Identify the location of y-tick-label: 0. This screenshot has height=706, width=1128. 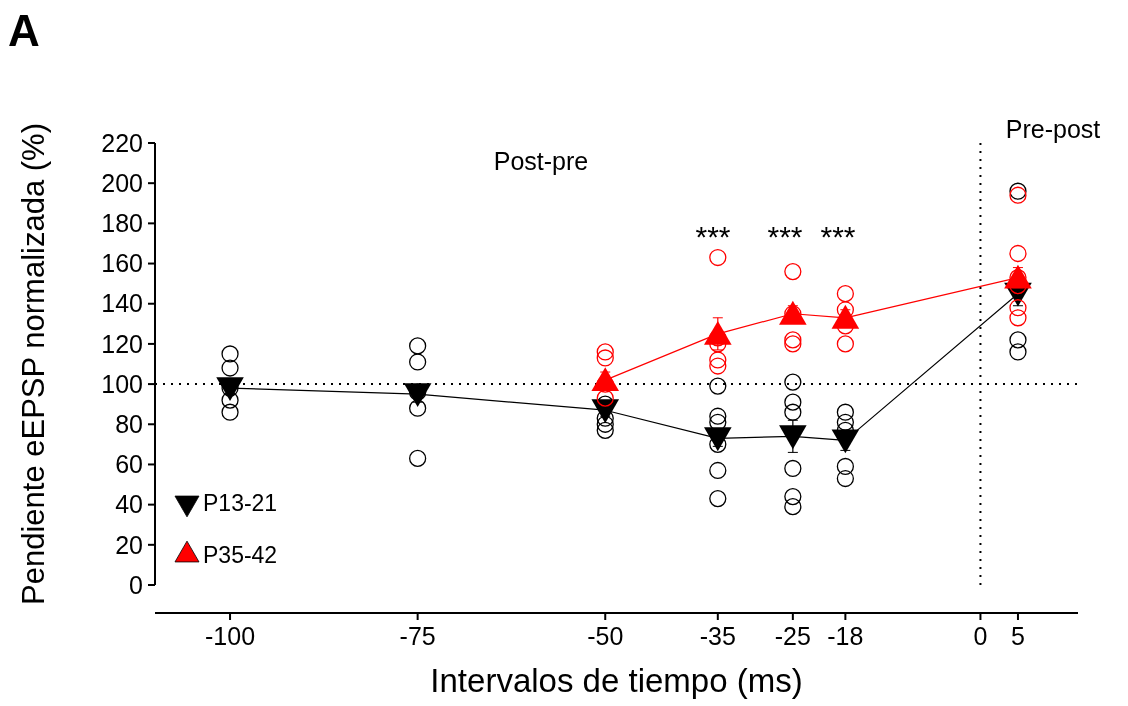
(136, 584).